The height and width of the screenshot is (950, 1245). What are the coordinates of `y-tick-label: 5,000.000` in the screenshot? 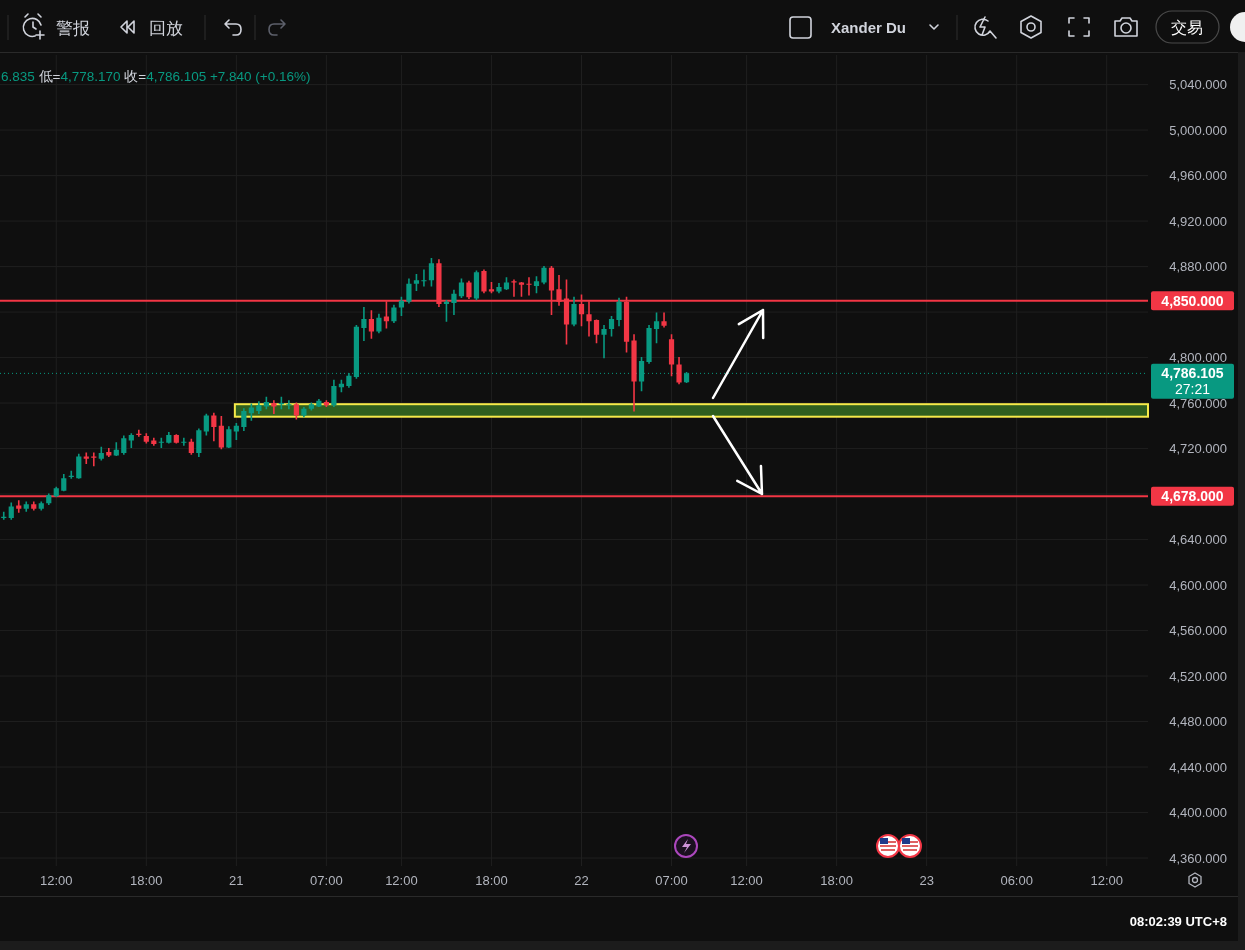 It's located at (1198, 130).